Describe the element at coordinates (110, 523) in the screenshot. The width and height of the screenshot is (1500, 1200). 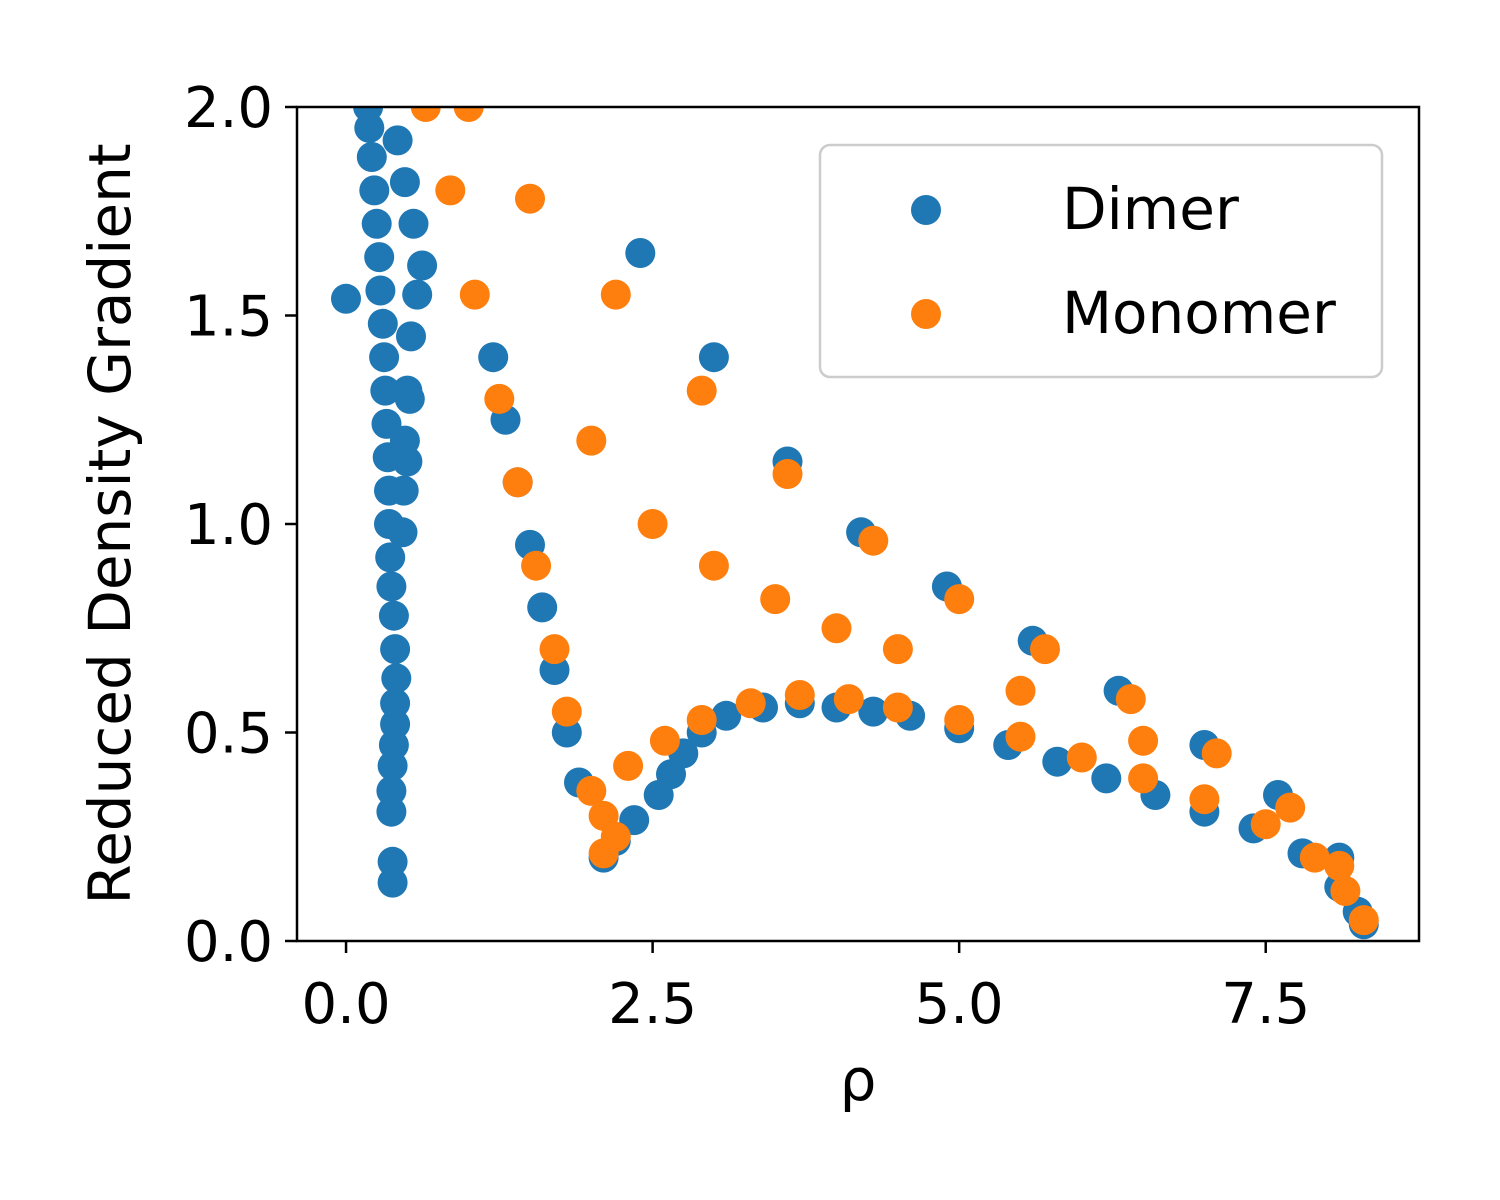
I see `y-axis-label: Reduced Density Gradient` at that location.